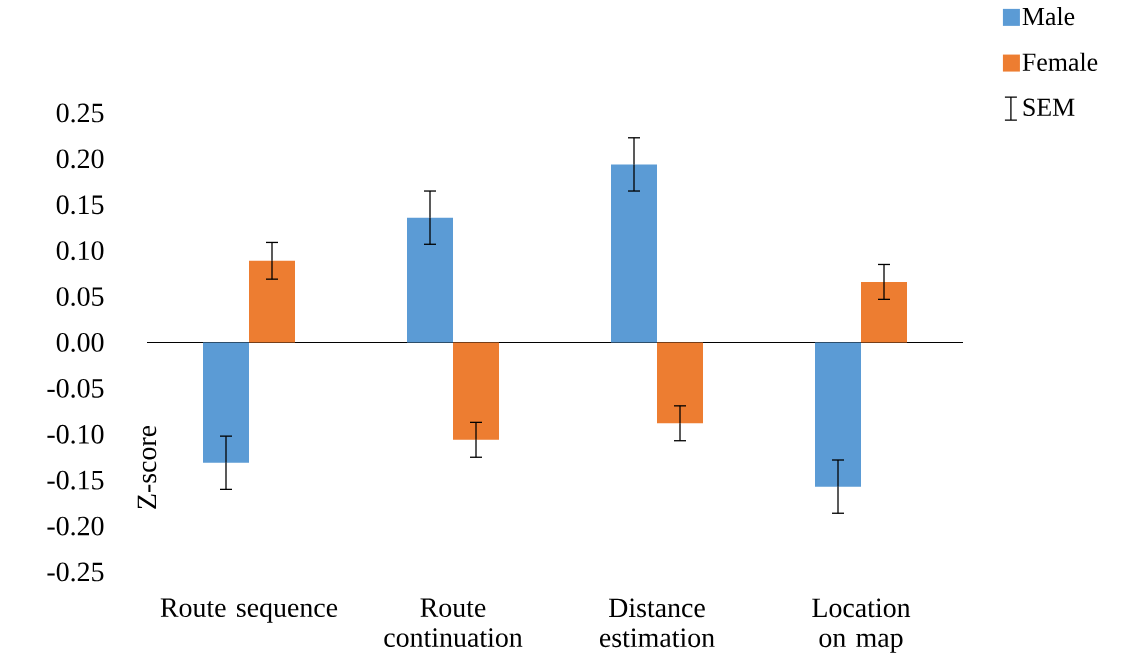 This screenshot has height=666, width=1132. Describe the element at coordinates (453, 622) in the screenshot. I see `x-tick-label: Route continuation` at that location.